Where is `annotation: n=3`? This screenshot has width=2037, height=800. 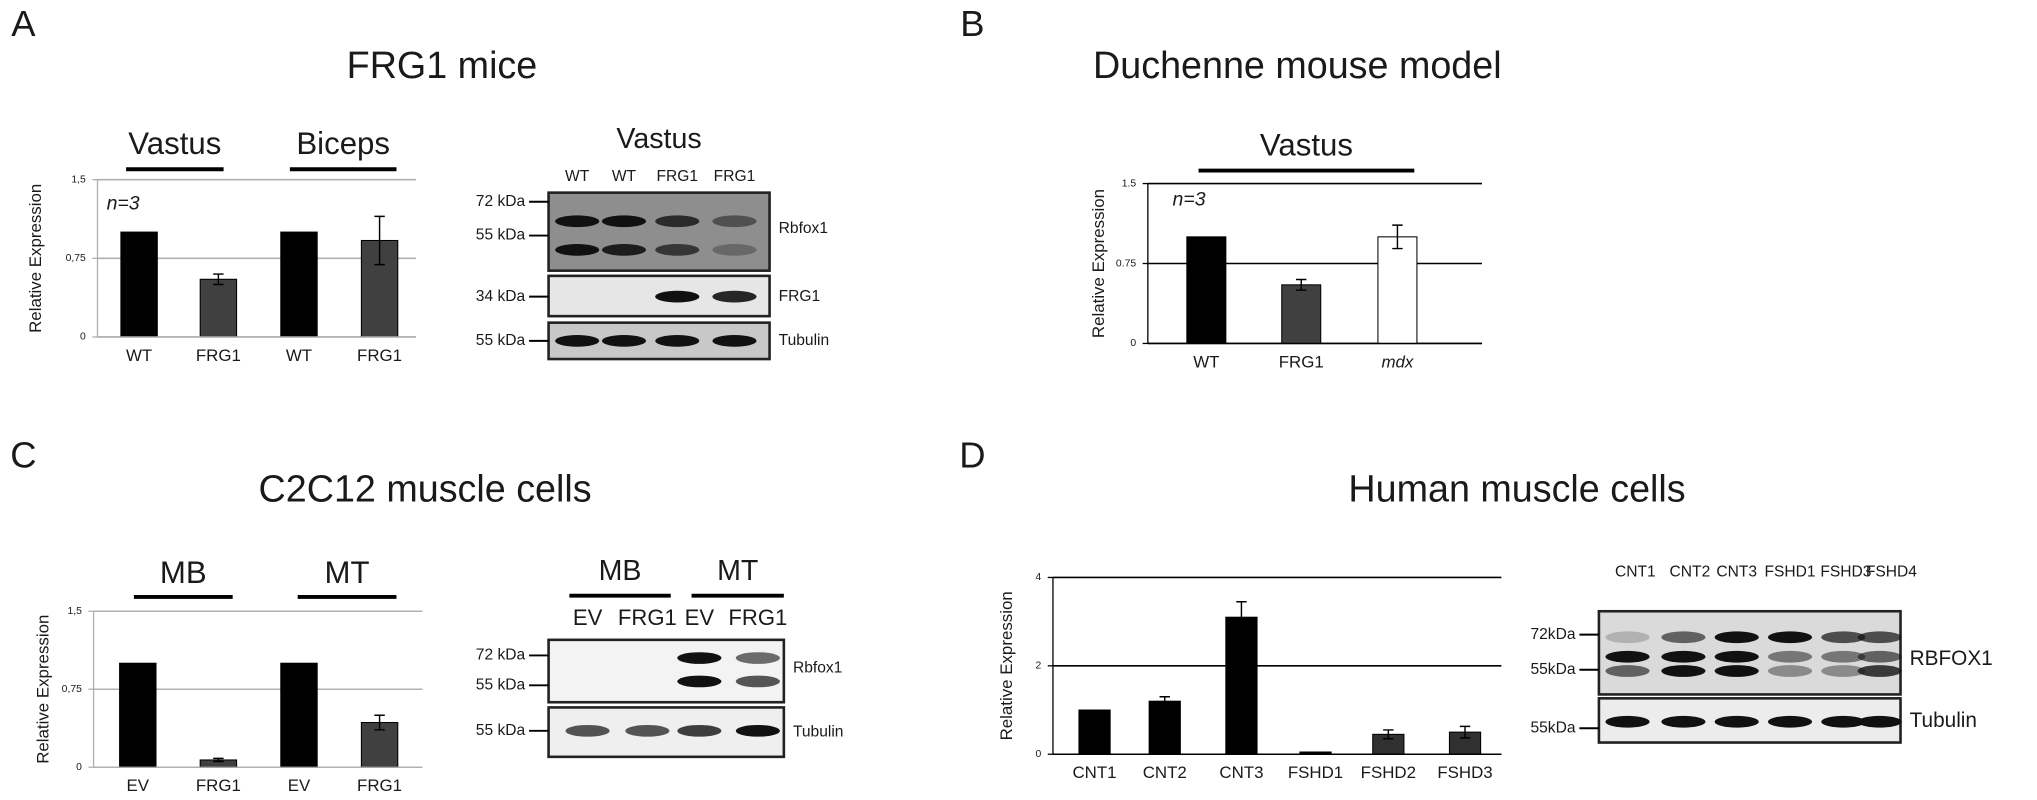
annotation: n=3 is located at coordinates (123, 204).